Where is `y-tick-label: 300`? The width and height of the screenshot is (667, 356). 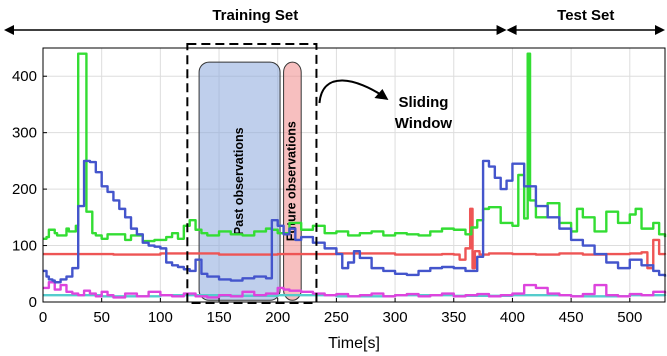
y-tick-label: 300 is located at coordinates (24, 133).